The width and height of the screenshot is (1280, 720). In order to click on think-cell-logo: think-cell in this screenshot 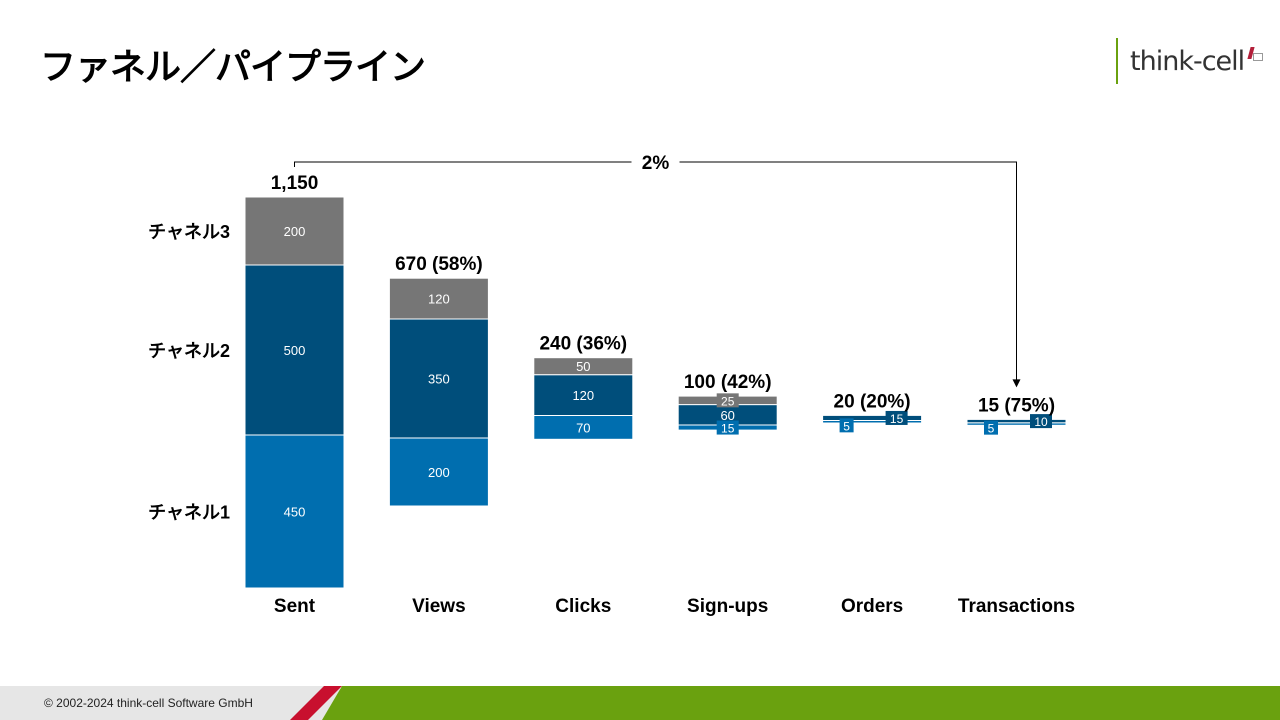, I will do `click(1190, 61)`.